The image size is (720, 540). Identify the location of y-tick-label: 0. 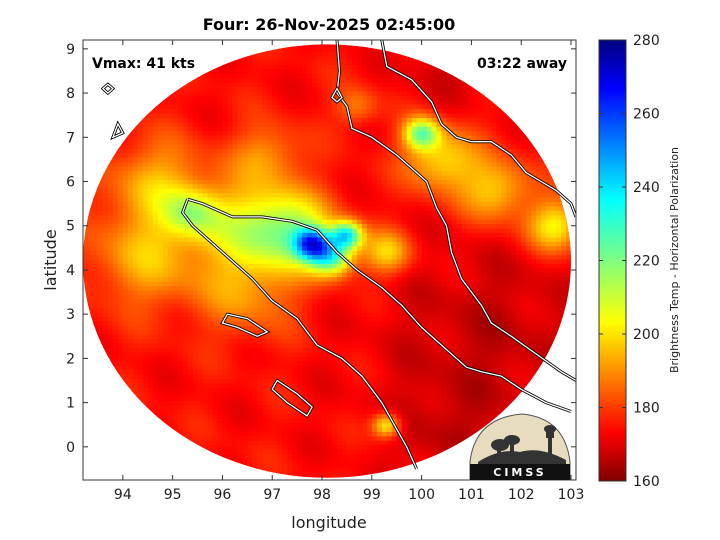
(70, 448).